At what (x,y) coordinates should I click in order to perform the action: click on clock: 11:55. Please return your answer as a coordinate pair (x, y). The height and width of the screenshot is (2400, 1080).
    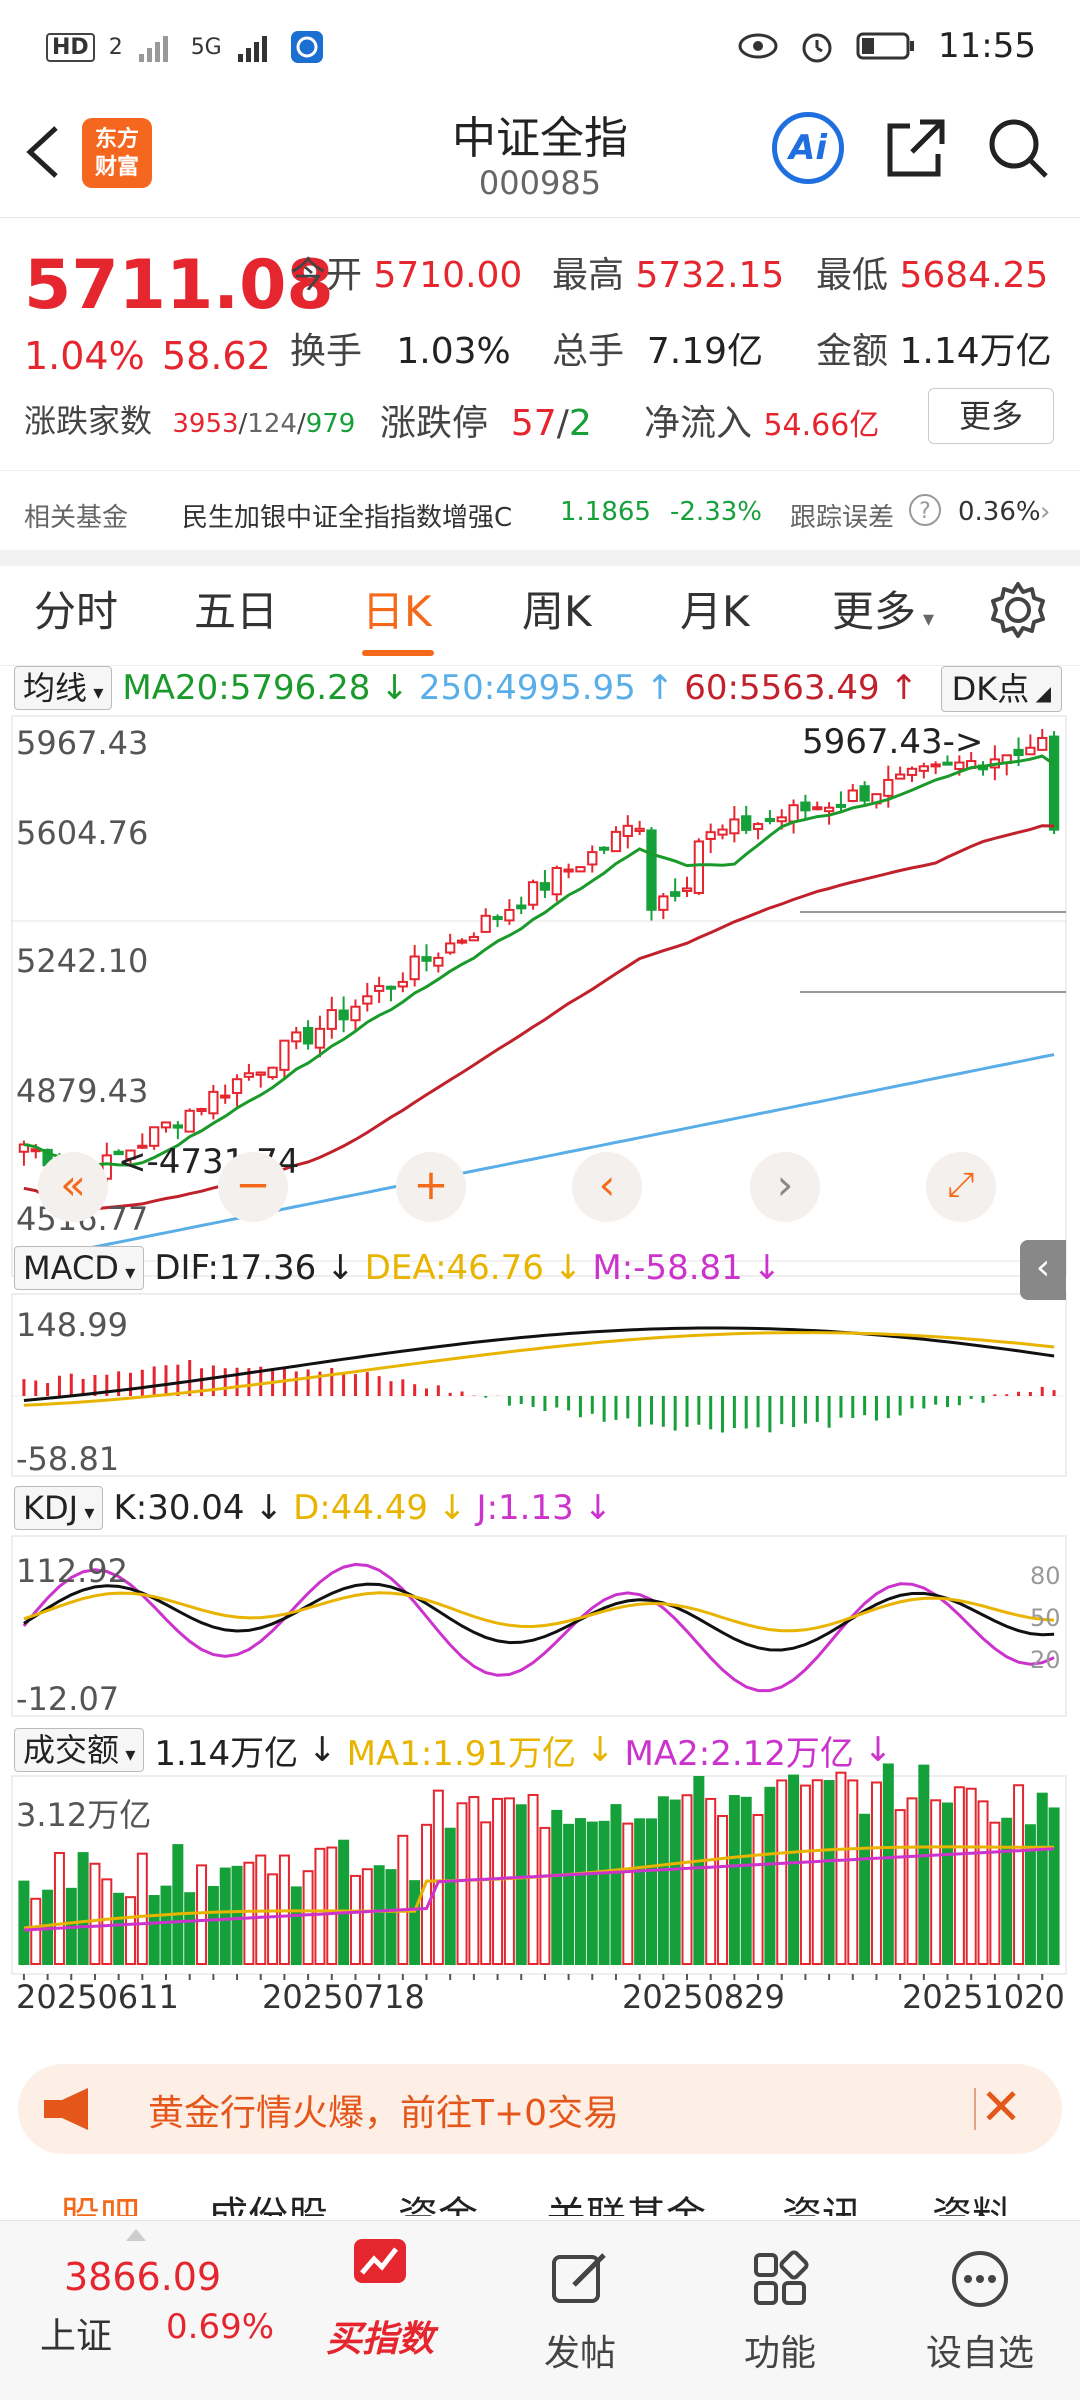
    Looking at the image, I should click on (987, 46).